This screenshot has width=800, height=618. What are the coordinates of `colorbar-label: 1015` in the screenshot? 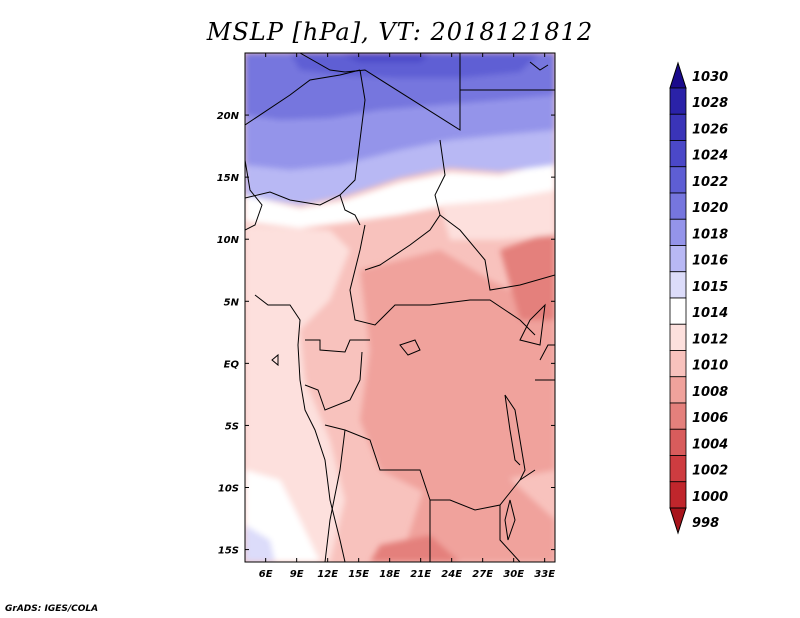 It's located at (710, 287).